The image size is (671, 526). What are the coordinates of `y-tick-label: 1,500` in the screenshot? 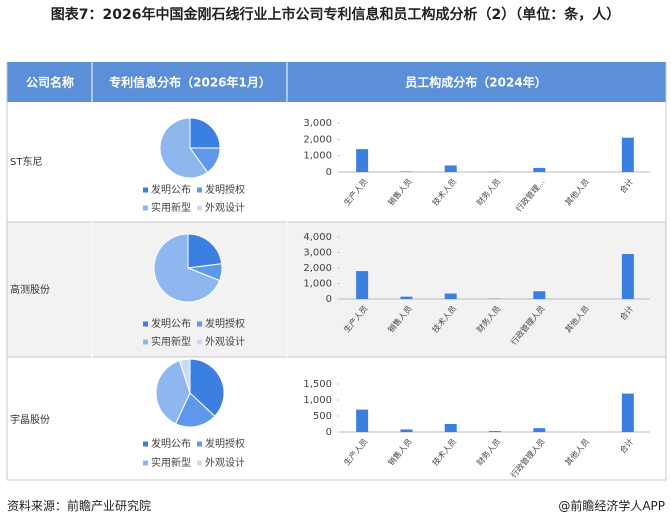 It's located at (317, 384).